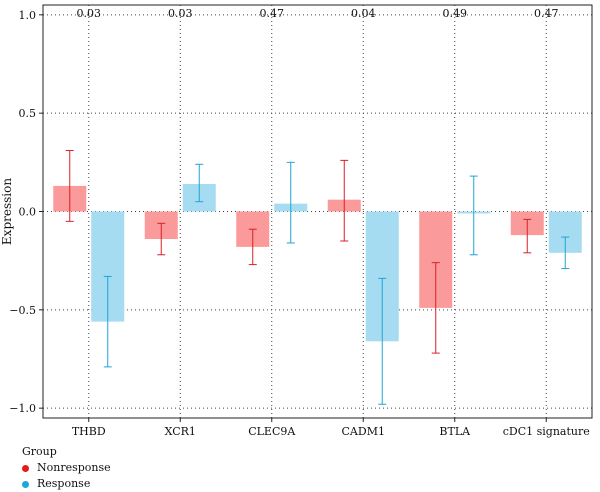 This screenshot has height=492, width=600. Describe the element at coordinates (546, 431) in the screenshot. I see `x-tick-label: cDC1 signature` at that location.